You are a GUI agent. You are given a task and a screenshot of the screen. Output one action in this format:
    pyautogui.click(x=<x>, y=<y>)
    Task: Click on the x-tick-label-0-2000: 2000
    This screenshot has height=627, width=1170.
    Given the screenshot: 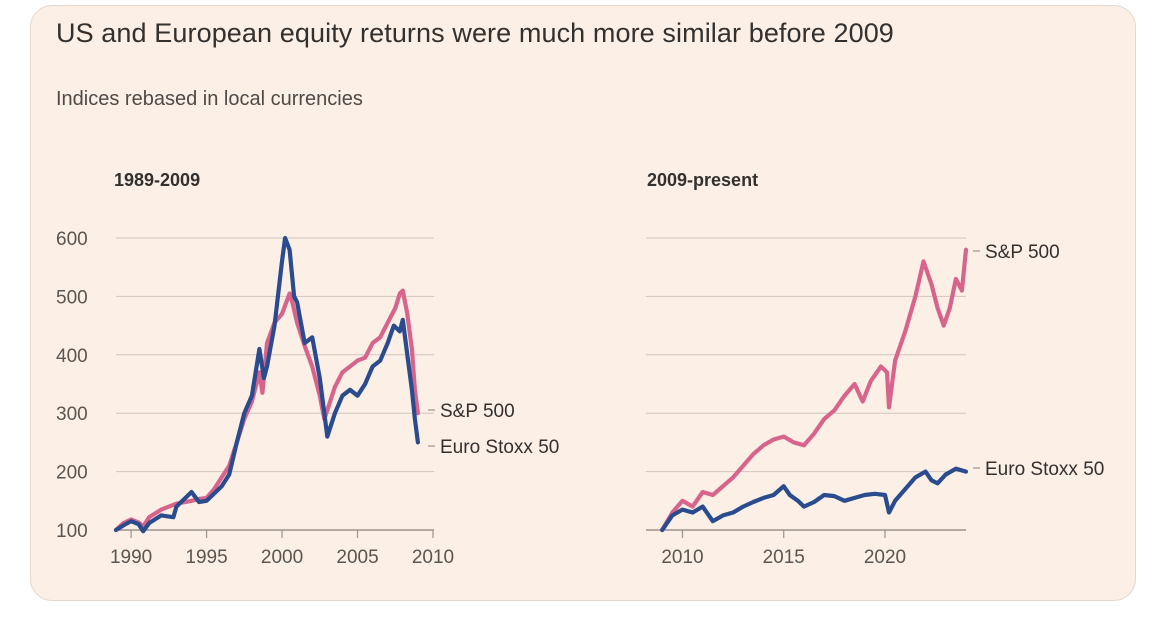 What is the action you would take?
    pyautogui.click(x=282, y=557)
    